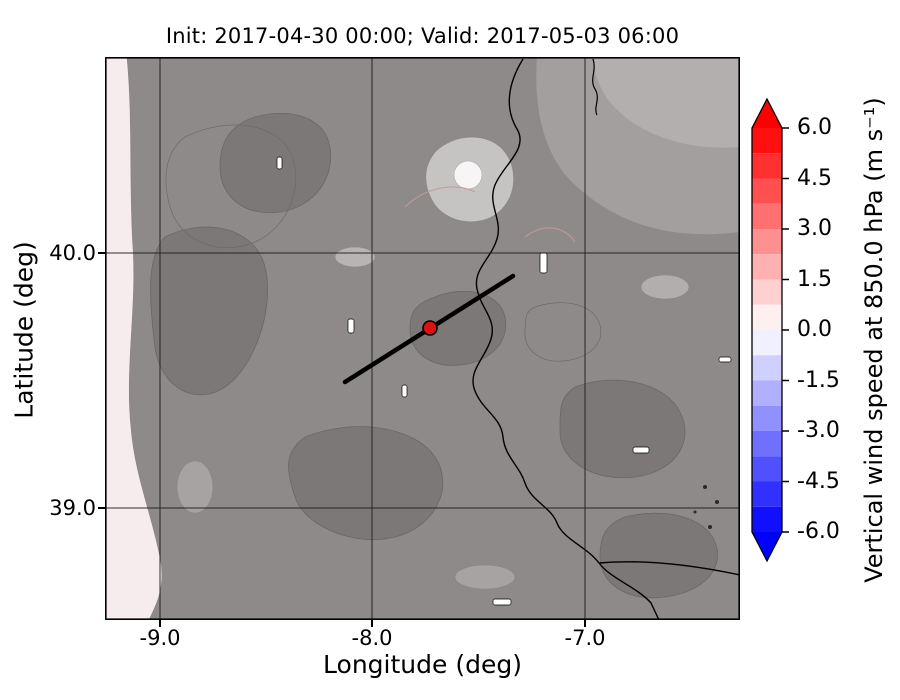 This screenshot has width=900, height=700. Describe the element at coordinates (706, 507) in the screenshot. I see `dotted-border-specks` at that location.